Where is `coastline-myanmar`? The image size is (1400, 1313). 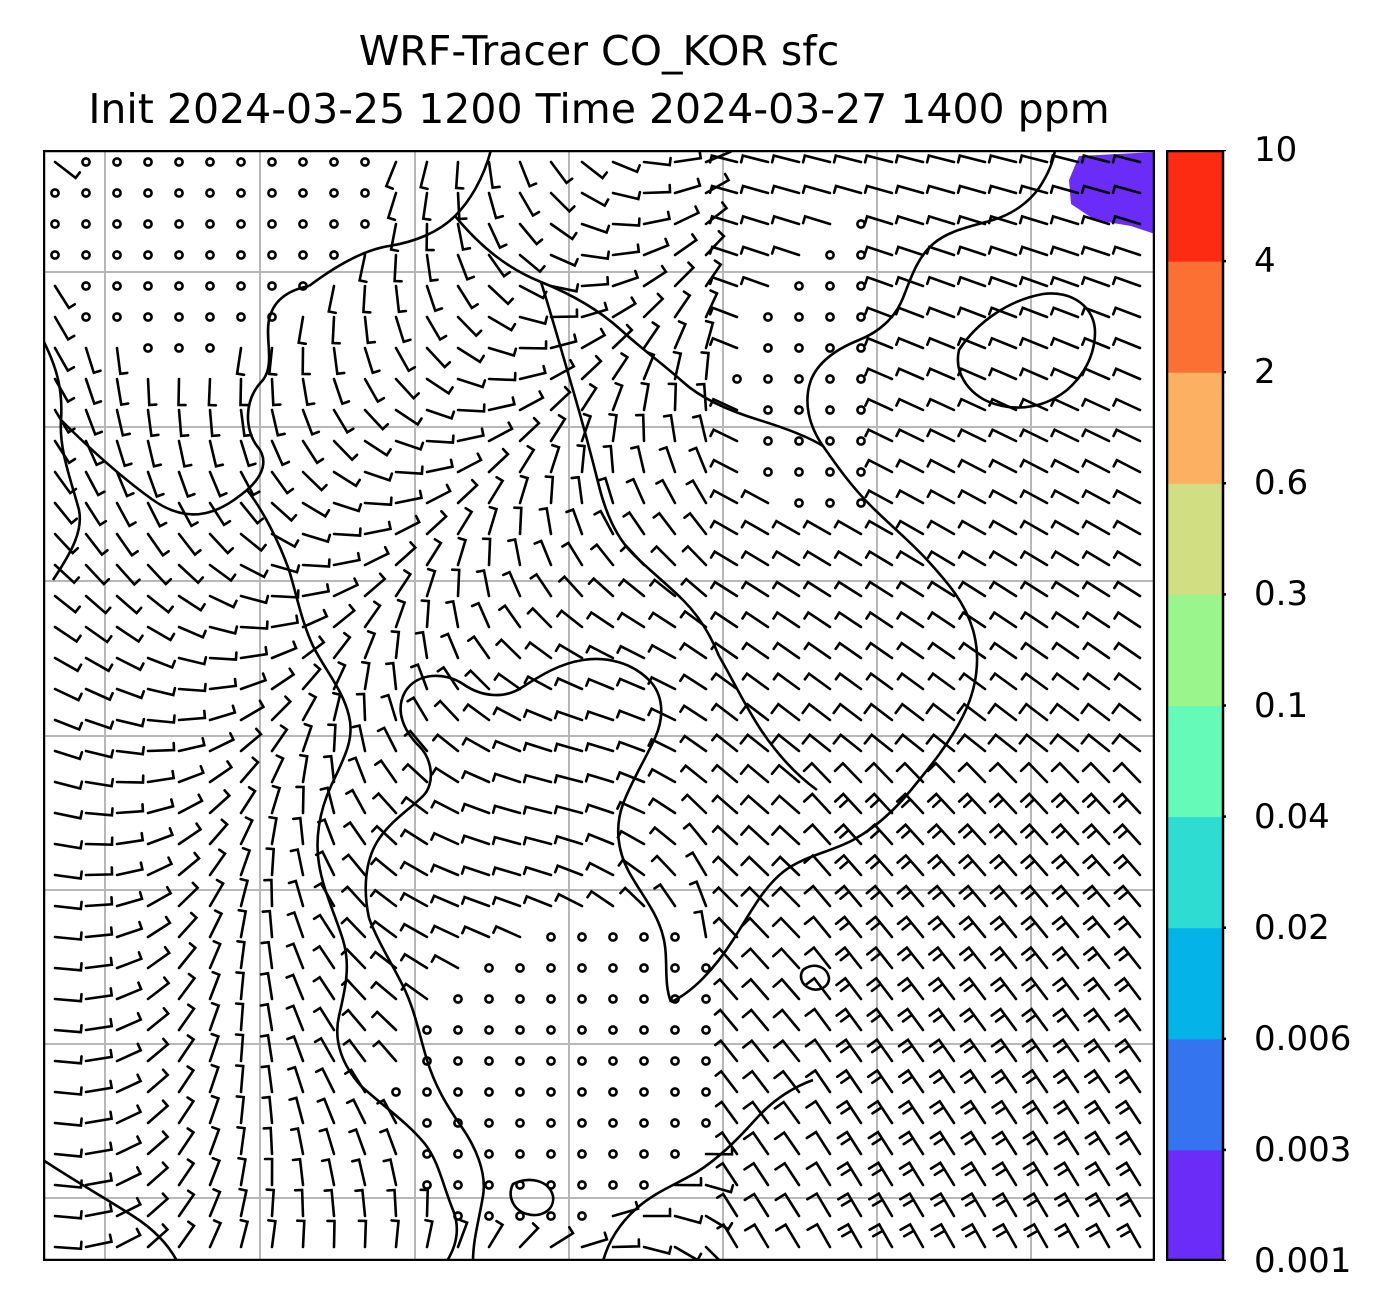
coastline-myanmar is located at coordinates (303, 788).